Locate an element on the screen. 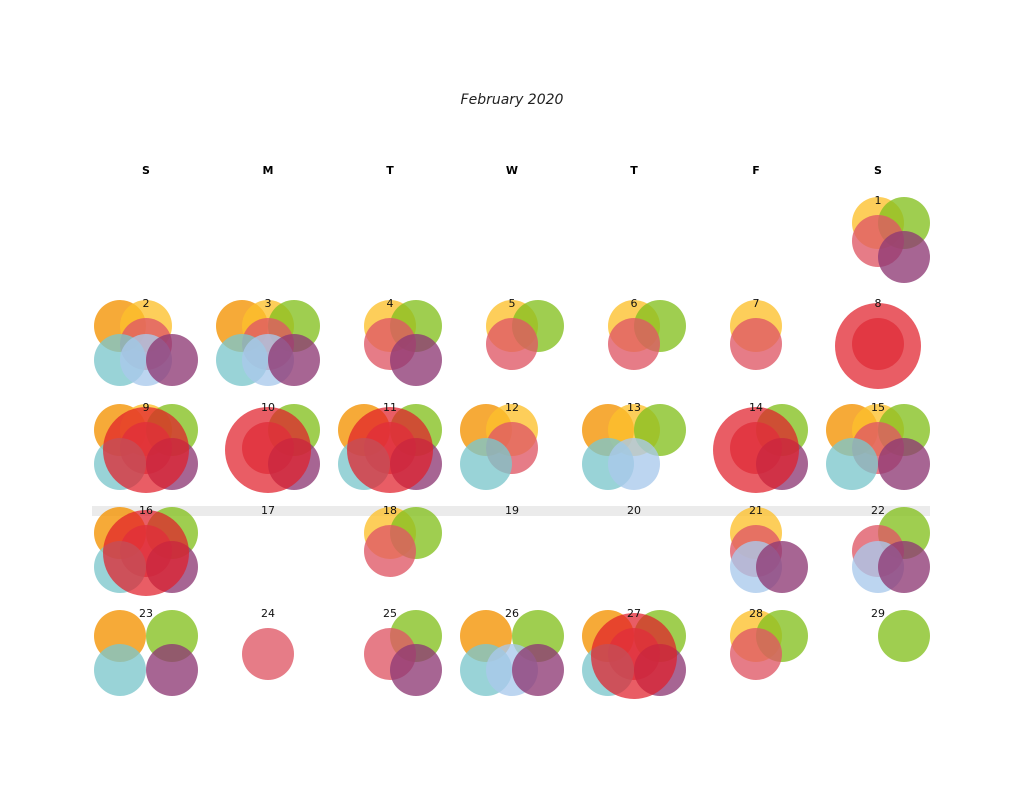 This screenshot has height=791, width=1024. chart-title: February 2020 is located at coordinates (512, 100).